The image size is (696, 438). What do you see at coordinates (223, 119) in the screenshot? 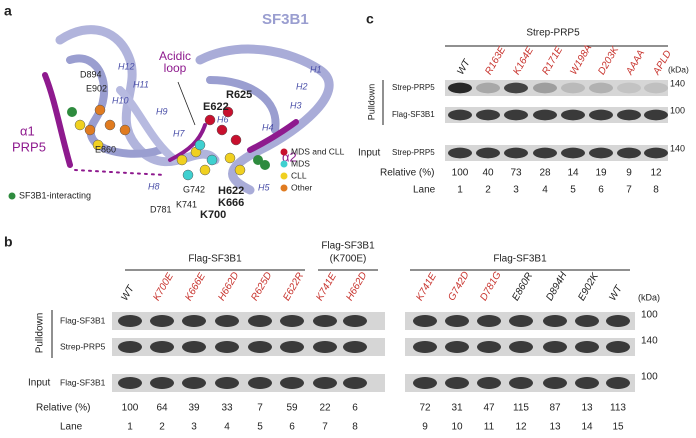
I see `helix-label: H6` at bounding box center [223, 119].